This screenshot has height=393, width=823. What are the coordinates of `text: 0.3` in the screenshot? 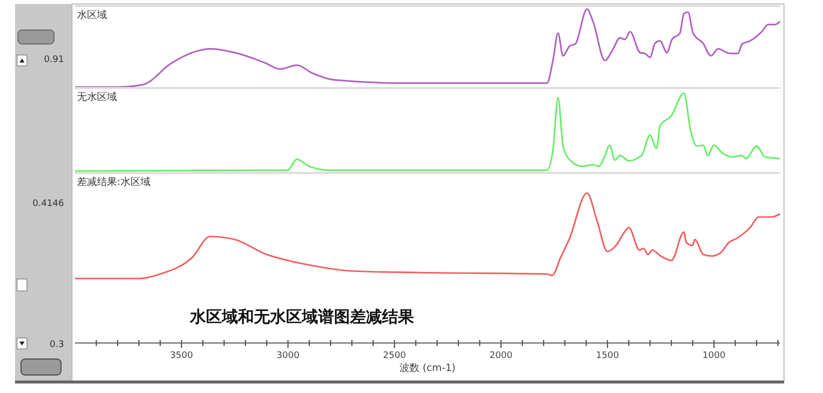 It's located at (57, 345).